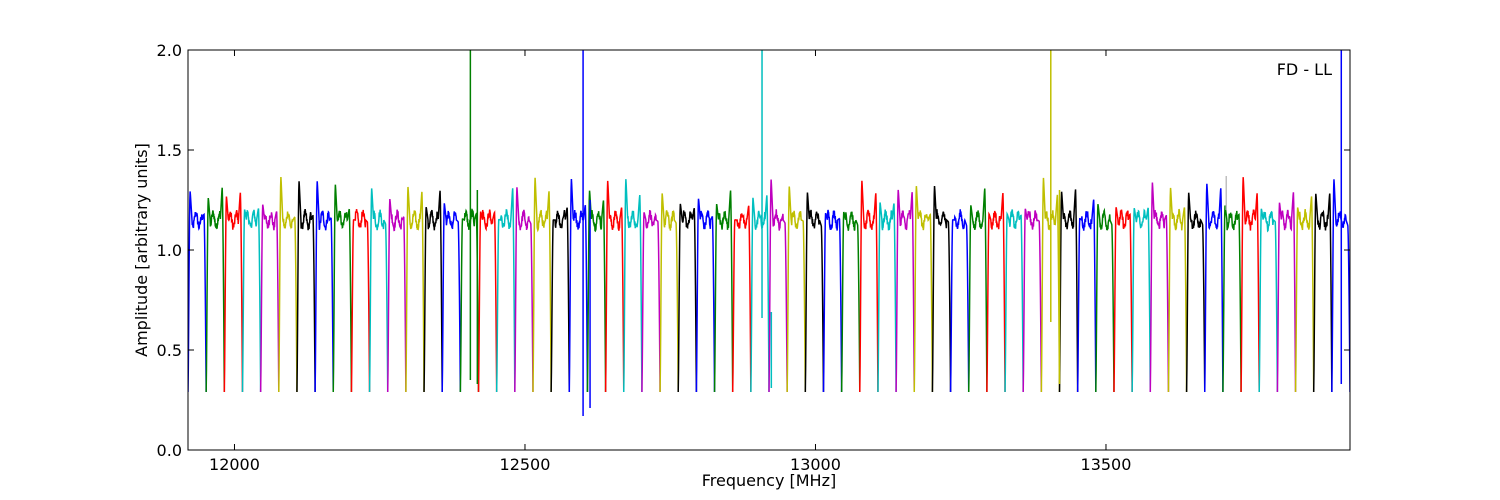 The height and width of the screenshot is (500, 1500). What do you see at coordinates (169, 350) in the screenshot?
I see `y-tick-label: 0.5` at bounding box center [169, 350].